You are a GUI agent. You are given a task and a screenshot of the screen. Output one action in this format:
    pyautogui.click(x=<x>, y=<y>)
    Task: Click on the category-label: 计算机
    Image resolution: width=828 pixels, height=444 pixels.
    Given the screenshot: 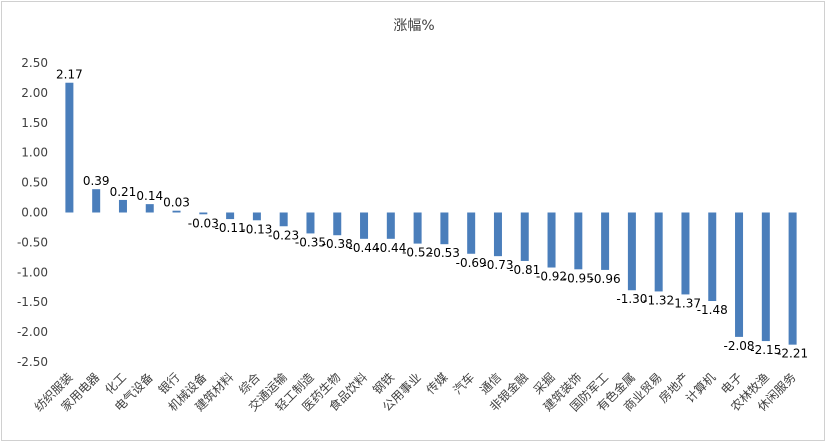 What is the action you would take?
    pyautogui.click(x=700, y=388)
    